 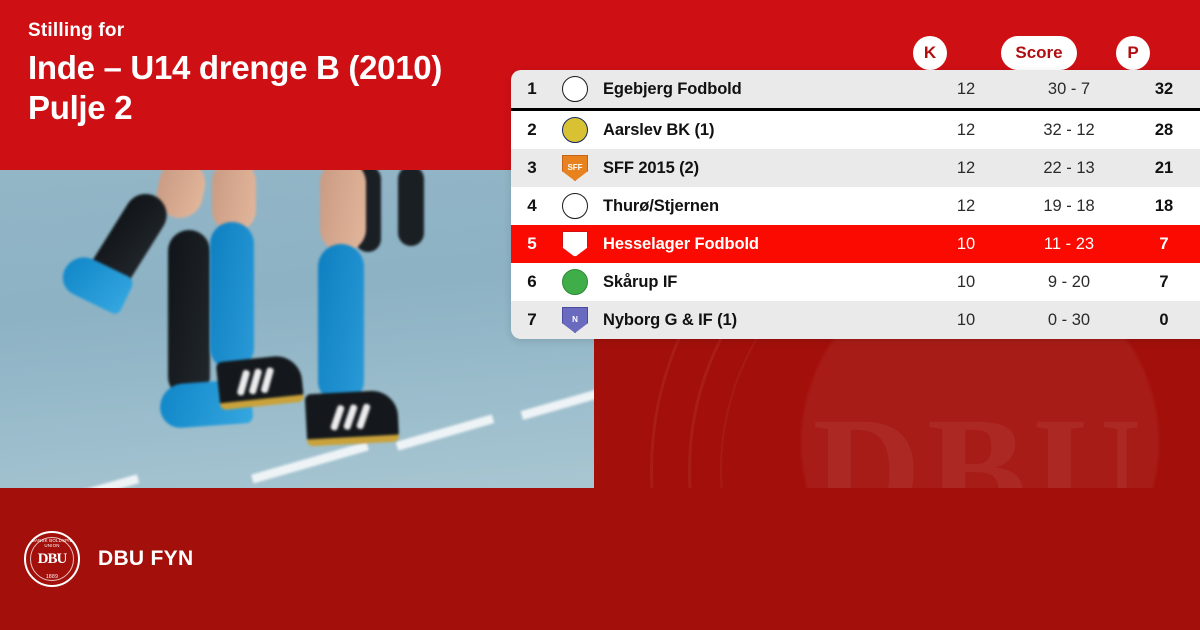 I want to click on thuroe-stjernen-crest, so click(x=575, y=206).